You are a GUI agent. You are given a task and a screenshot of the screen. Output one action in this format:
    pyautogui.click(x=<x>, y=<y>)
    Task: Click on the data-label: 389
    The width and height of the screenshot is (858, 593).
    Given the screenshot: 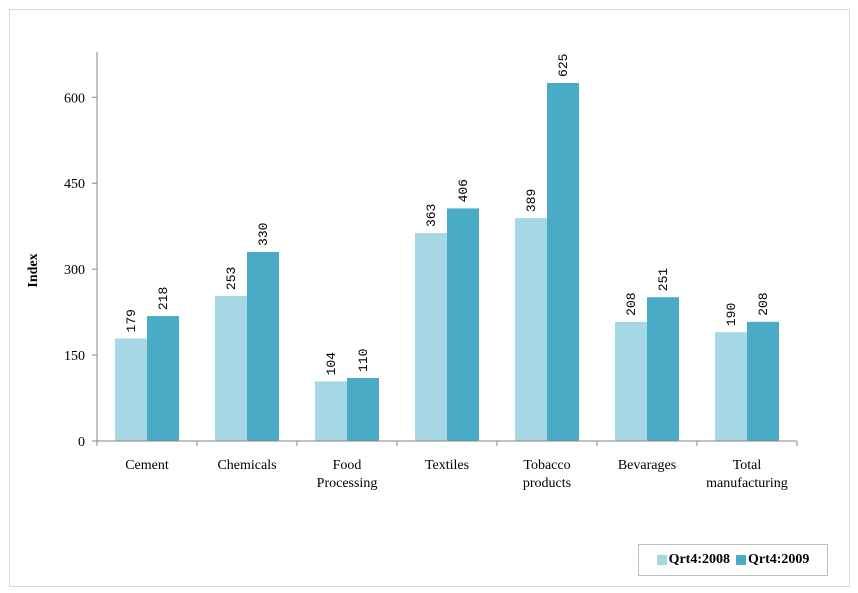 What is the action you would take?
    pyautogui.click(x=531, y=200)
    